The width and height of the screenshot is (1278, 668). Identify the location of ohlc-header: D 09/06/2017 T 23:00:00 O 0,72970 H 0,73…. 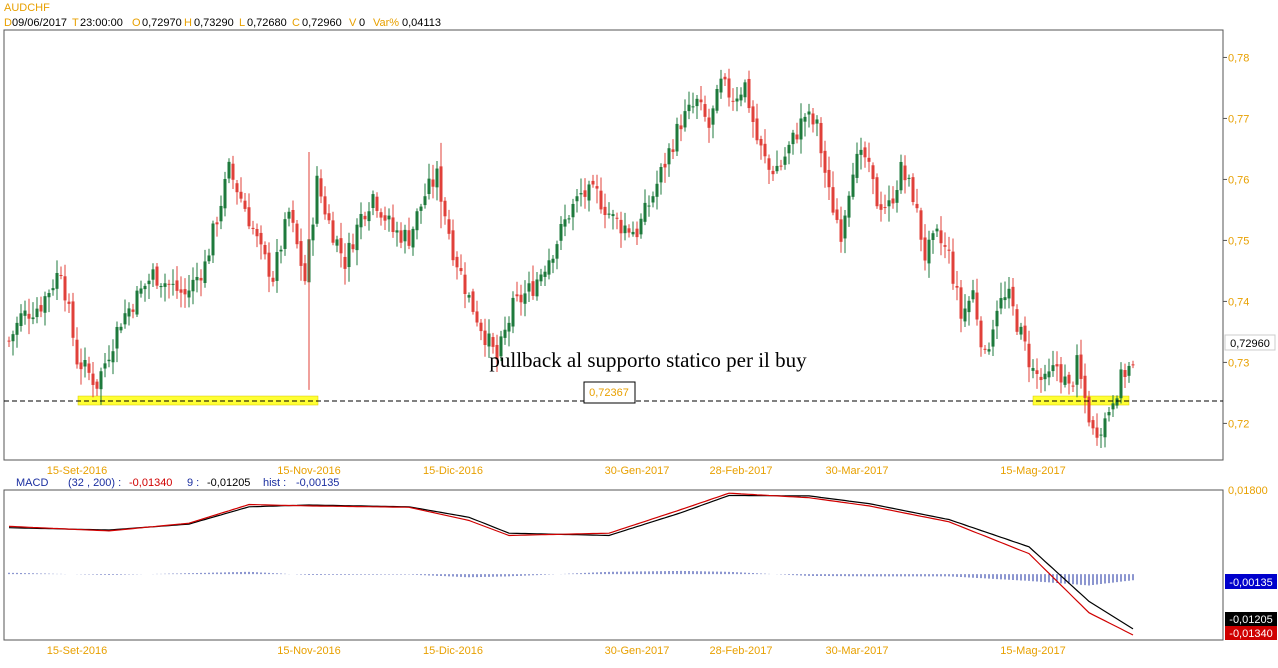
(222, 23).